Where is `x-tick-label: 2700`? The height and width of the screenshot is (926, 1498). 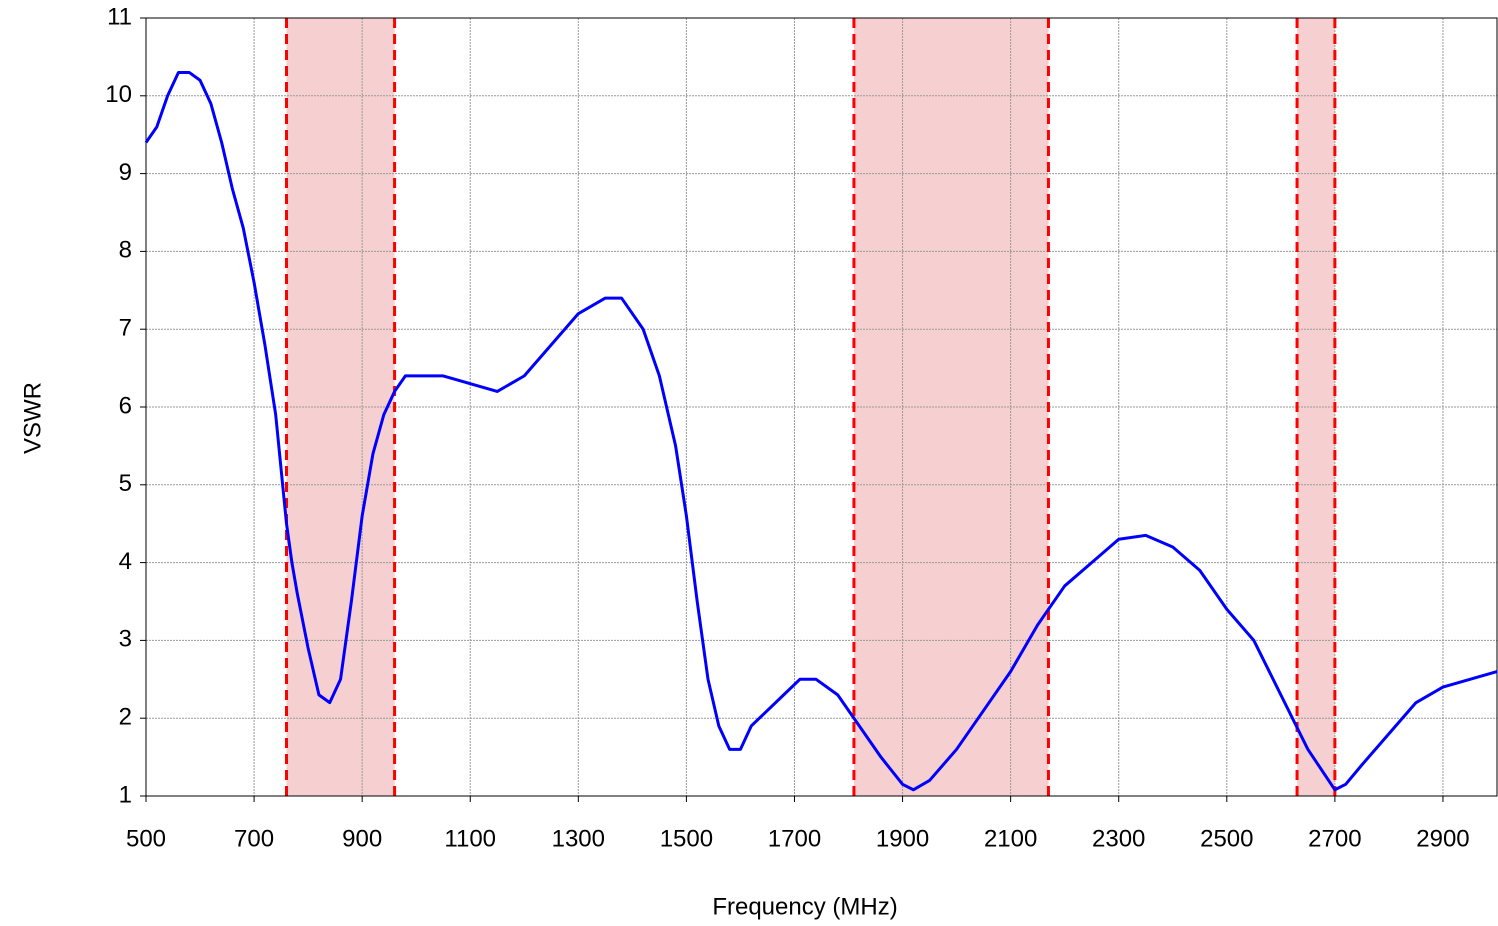
x-tick-label: 2700 is located at coordinates (1334, 838).